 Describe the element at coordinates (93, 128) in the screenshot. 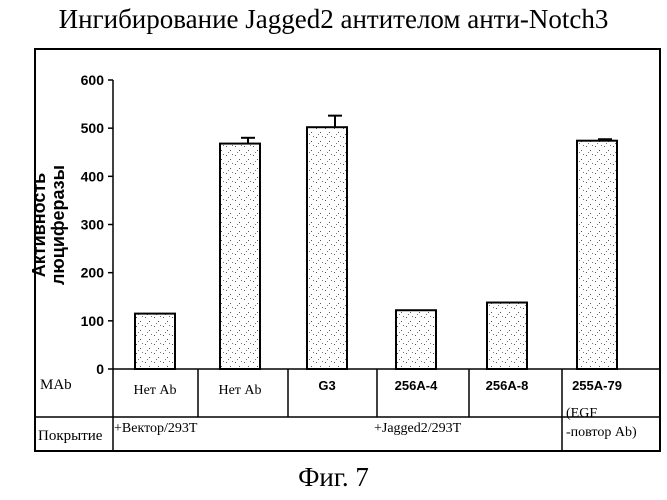

I see `y-tick-label: 500` at that location.